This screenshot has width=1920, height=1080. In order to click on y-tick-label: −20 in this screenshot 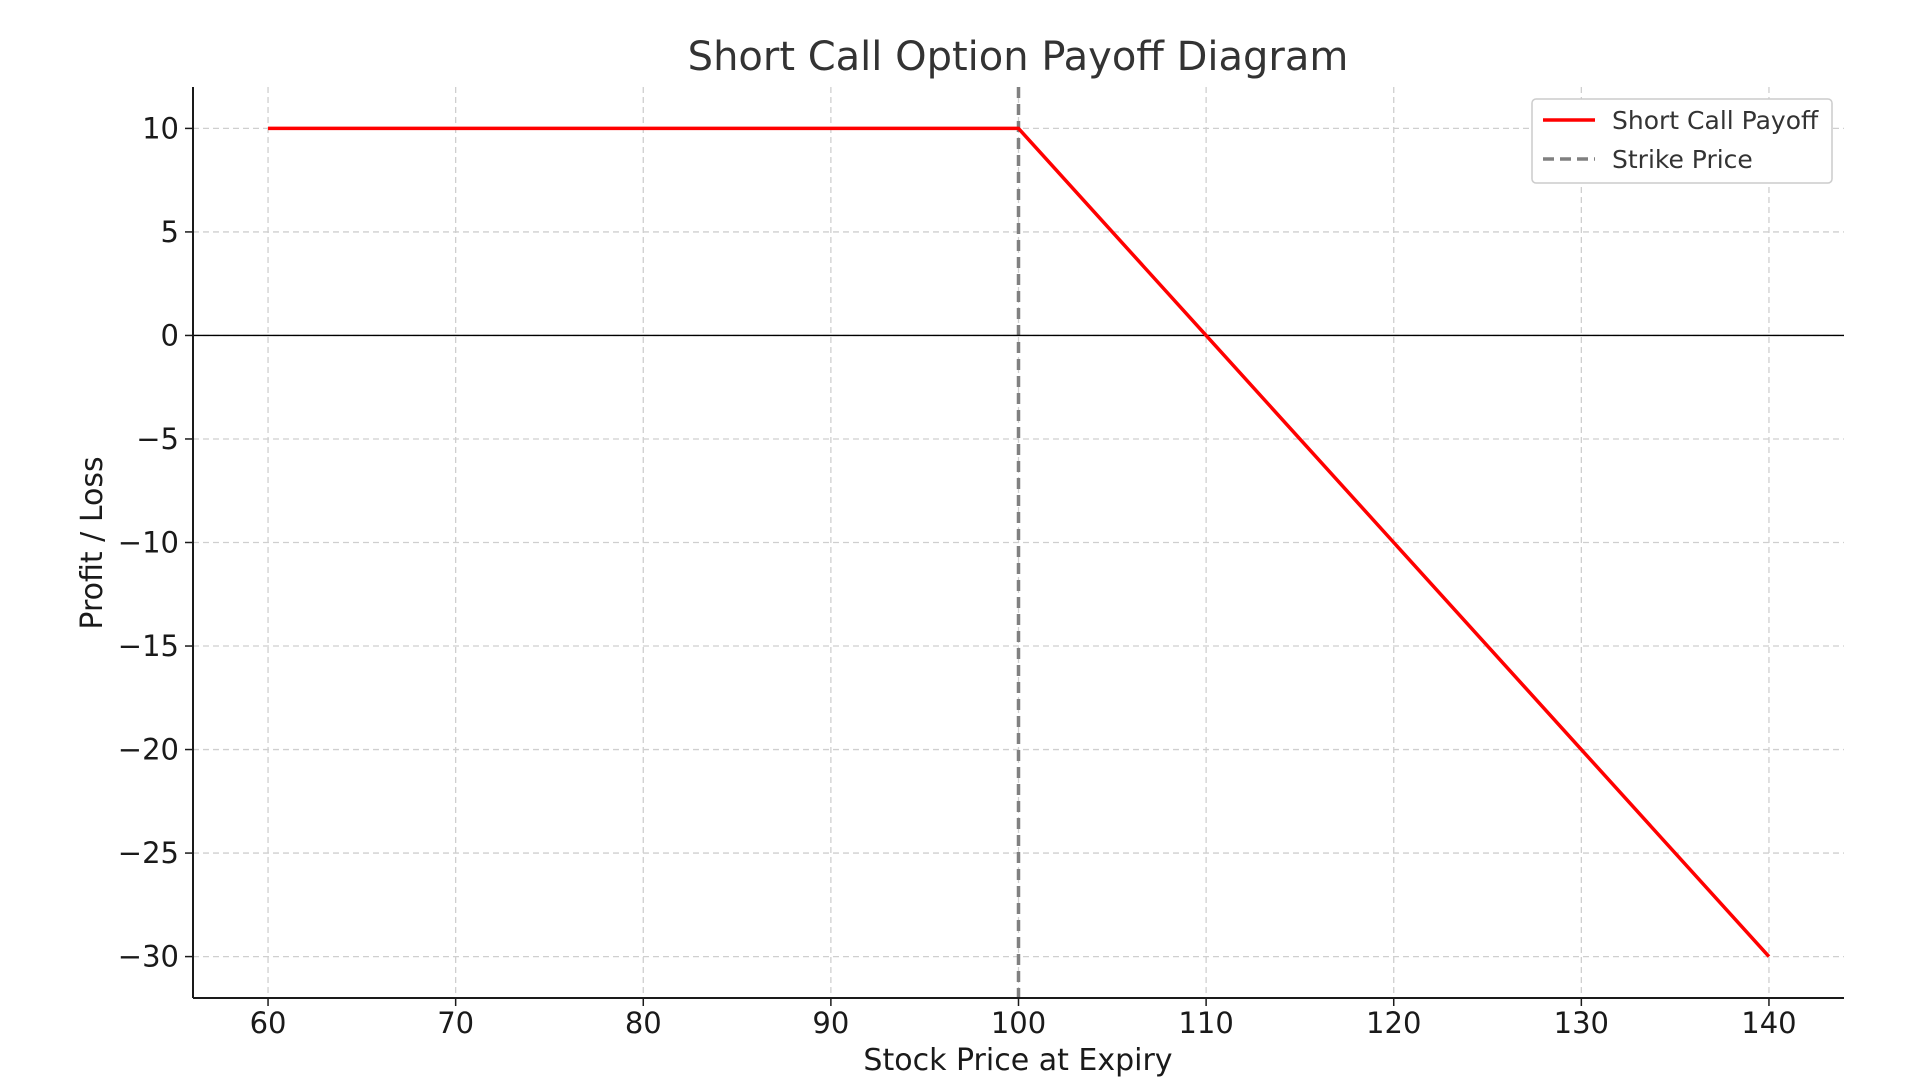, I will do `click(148, 750)`.